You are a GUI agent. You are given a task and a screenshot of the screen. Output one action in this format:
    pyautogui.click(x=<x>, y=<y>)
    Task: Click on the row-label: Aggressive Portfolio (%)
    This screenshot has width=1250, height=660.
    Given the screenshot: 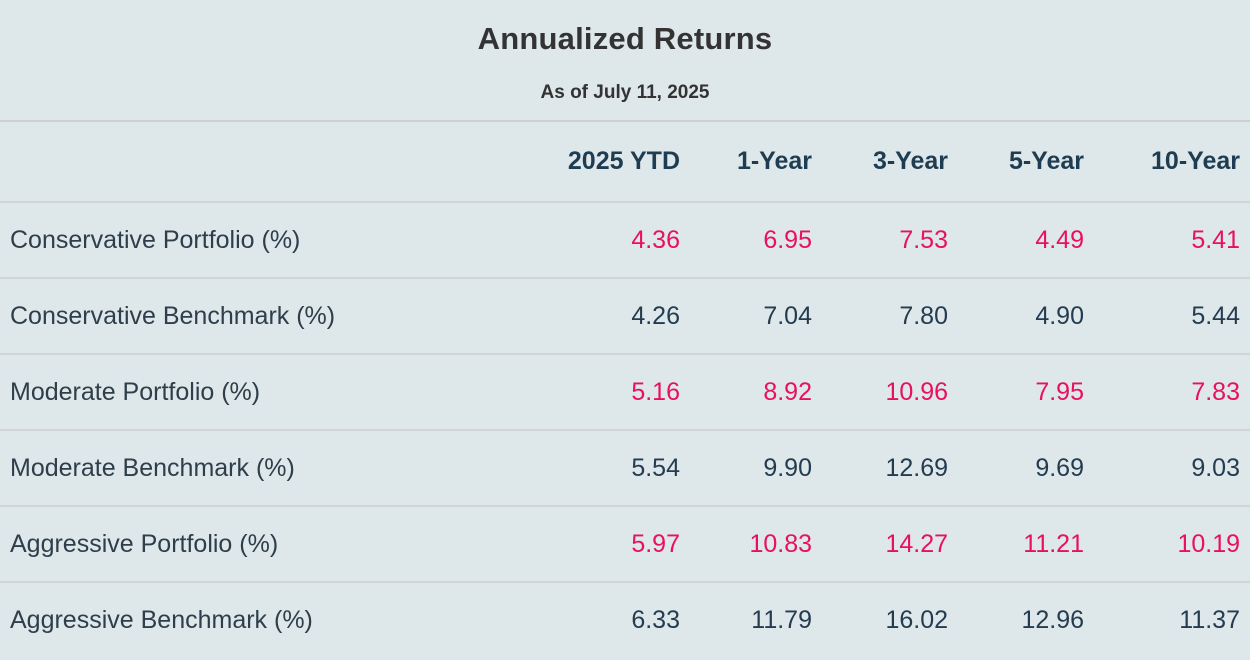 What is the action you would take?
    pyautogui.click(x=144, y=543)
    